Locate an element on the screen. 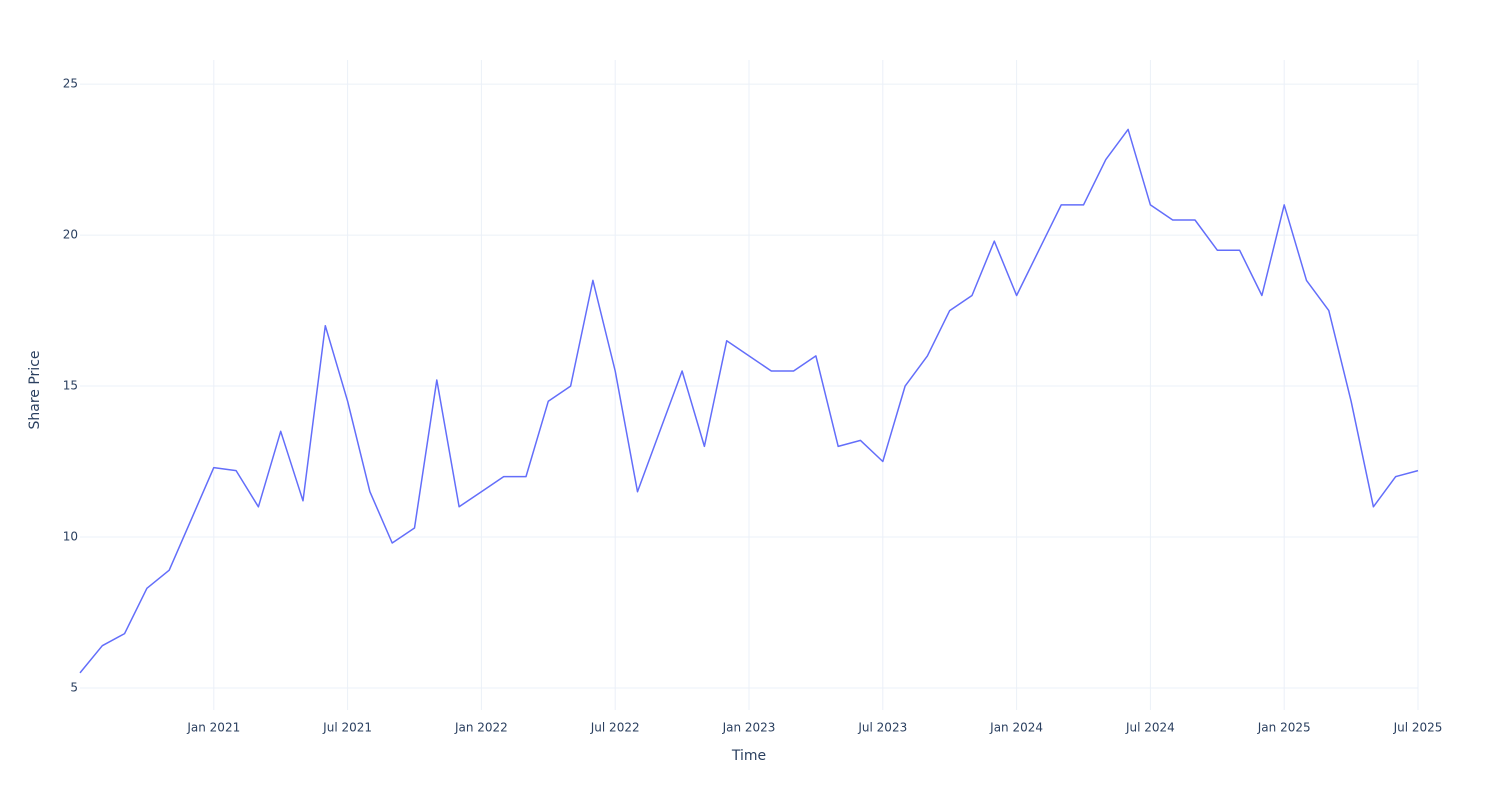 The width and height of the screenshot is (1500, 800). x-tick-label: Jan 2025 is located at coordinates (1284, 728).